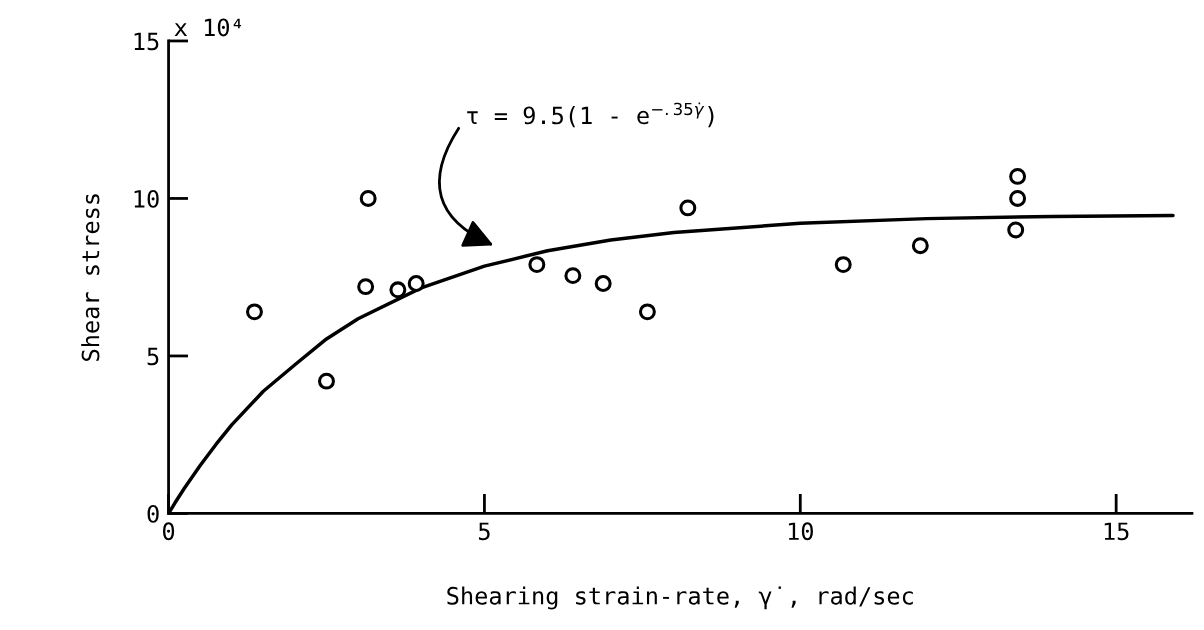 The image size is (1204, 630). Describe the element at coordinates (146, 198) in the screenshot. I see `y-tick-label: 10` at that location.